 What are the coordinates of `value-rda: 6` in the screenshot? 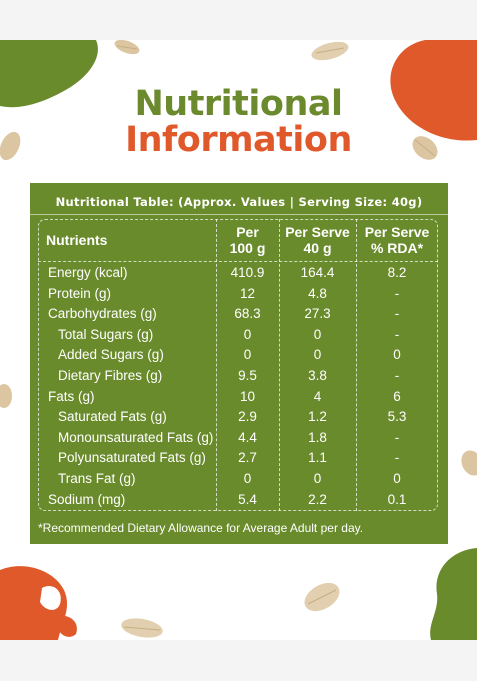 It's located at (397, 396).